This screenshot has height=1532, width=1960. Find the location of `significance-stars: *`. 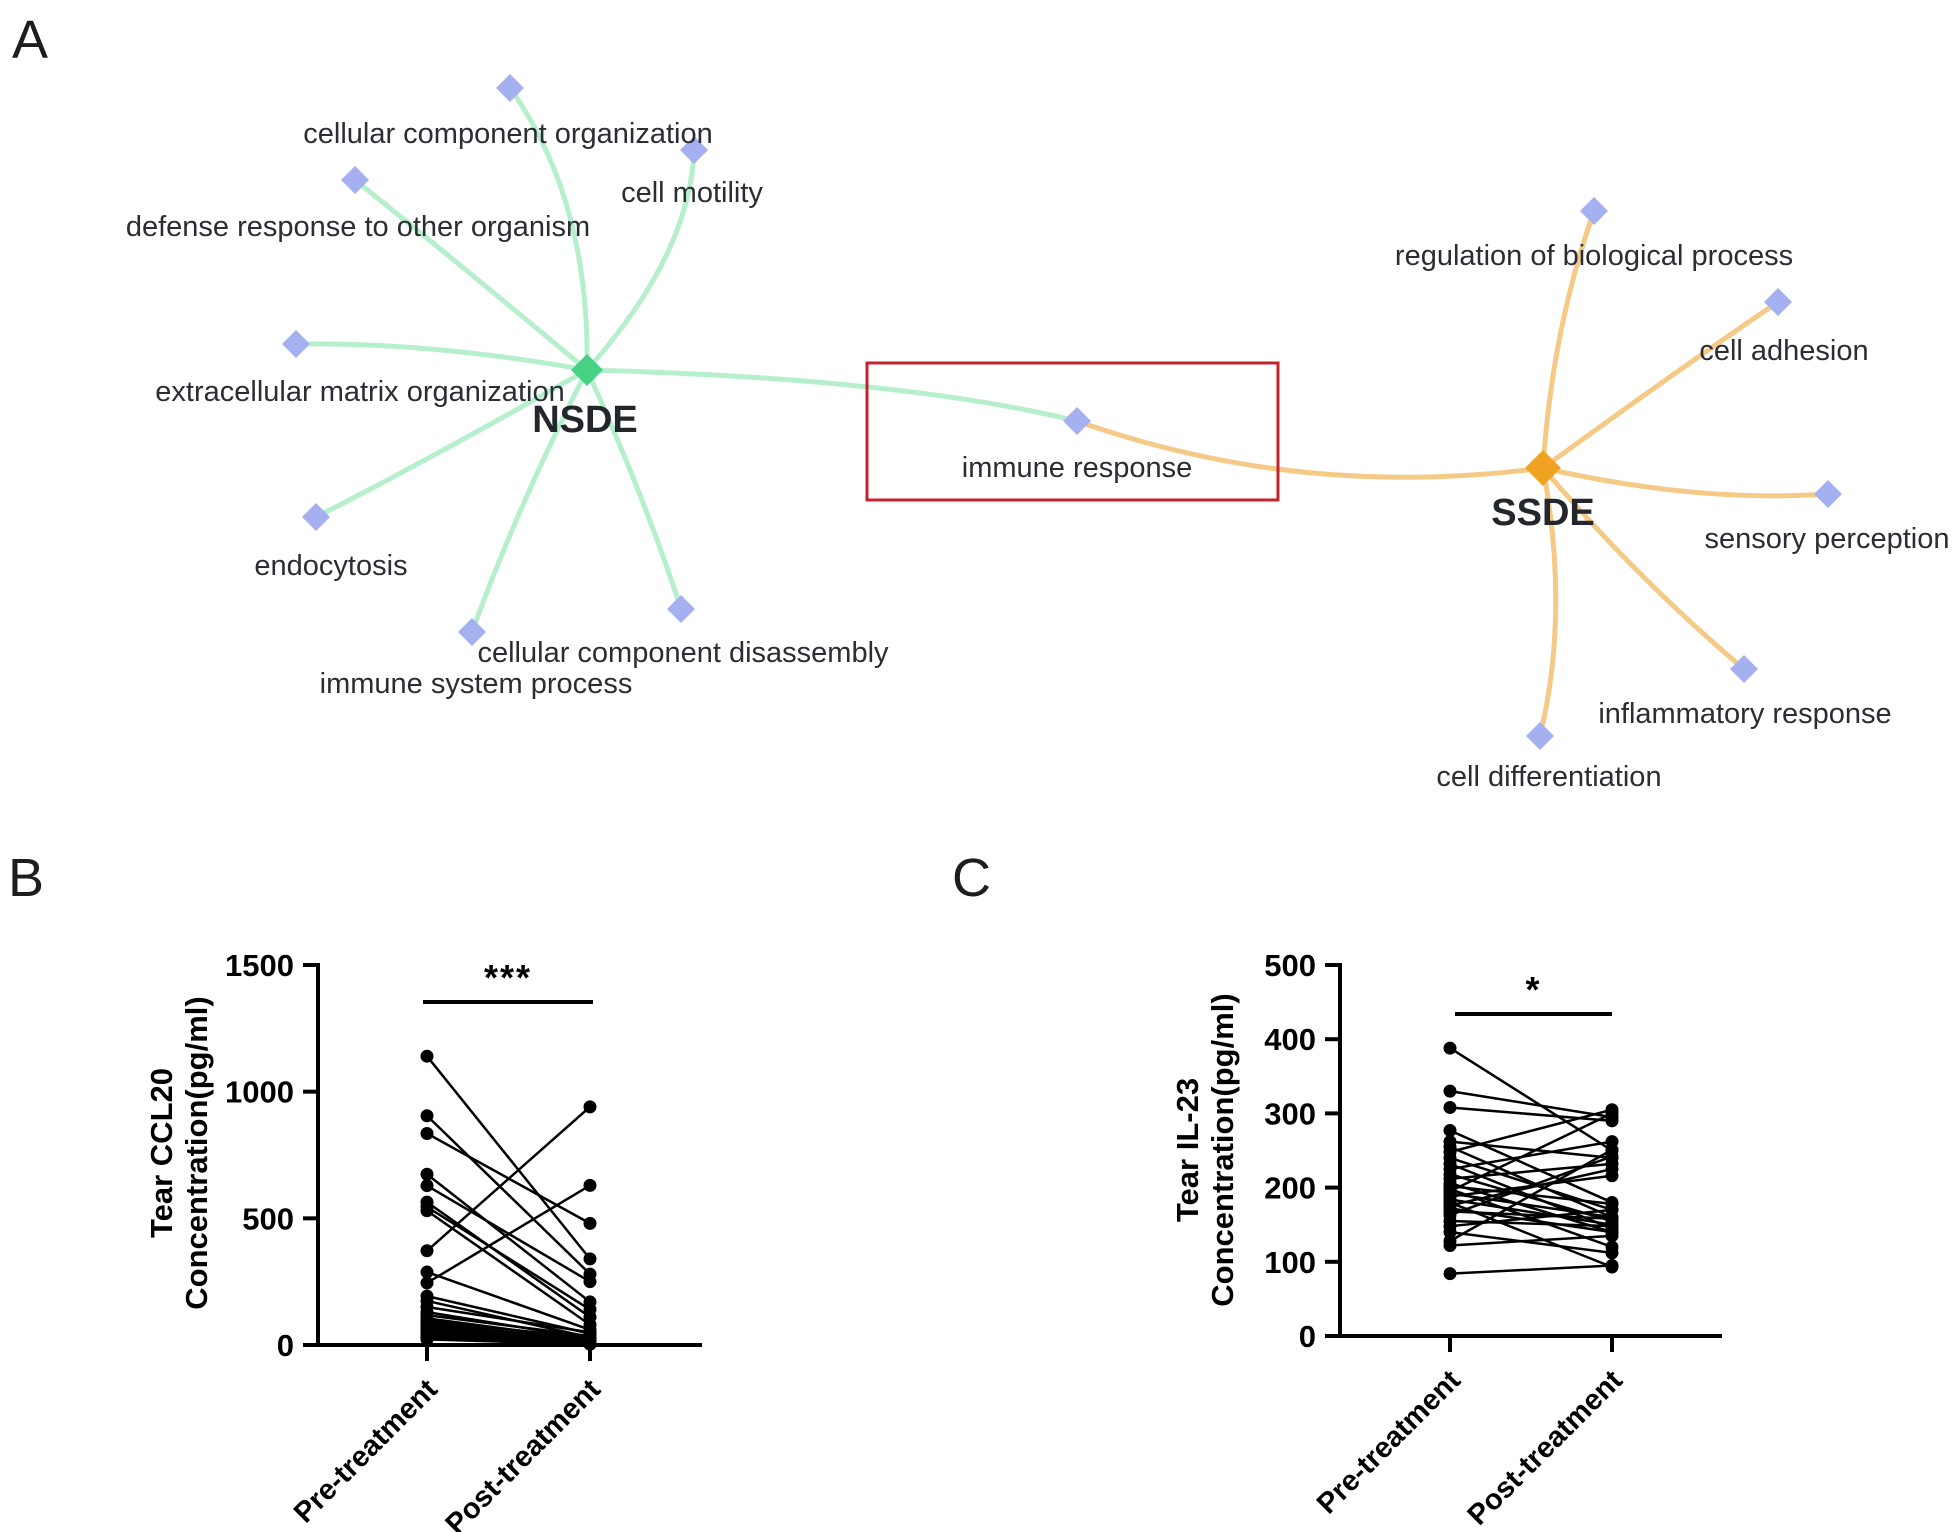

significance-stars: * is located at coordinates (1533, 989).